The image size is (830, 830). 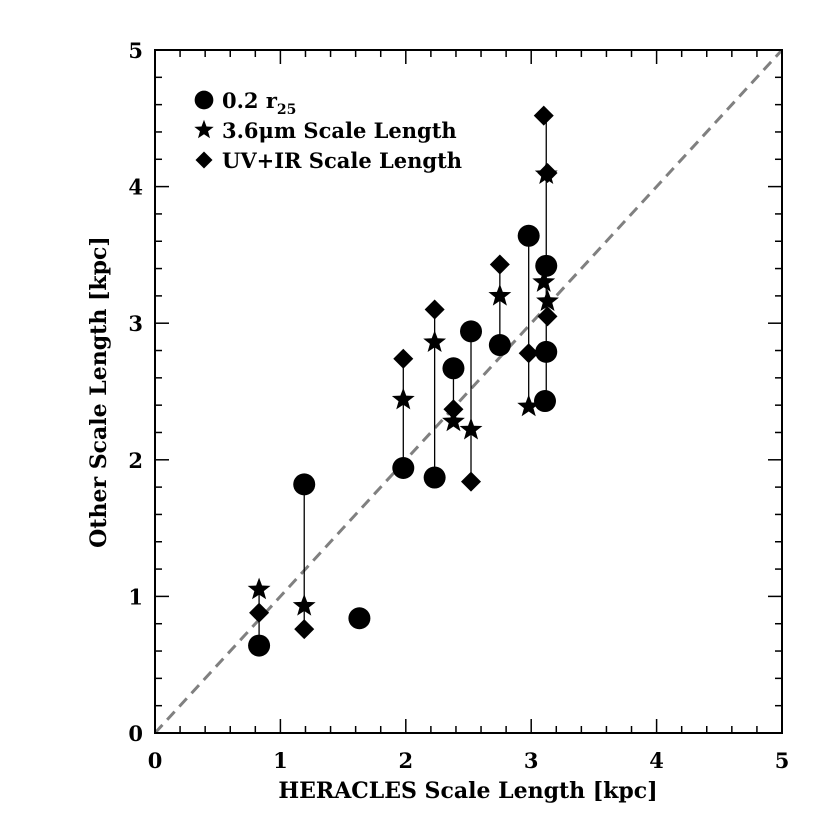 I want to click on y-tick-label: 0, so click(x=135, y=733).